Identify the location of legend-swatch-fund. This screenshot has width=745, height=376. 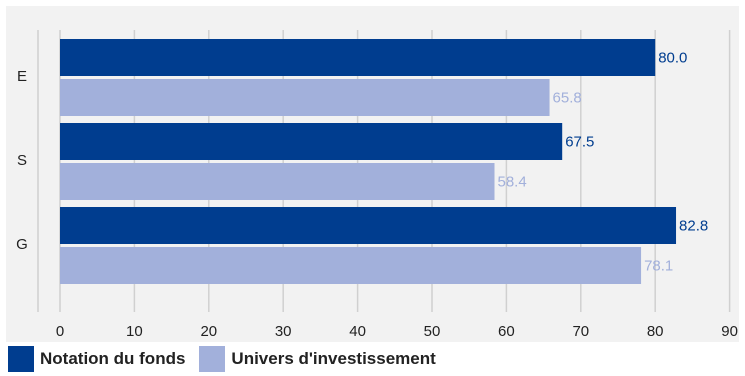
(21, 359).